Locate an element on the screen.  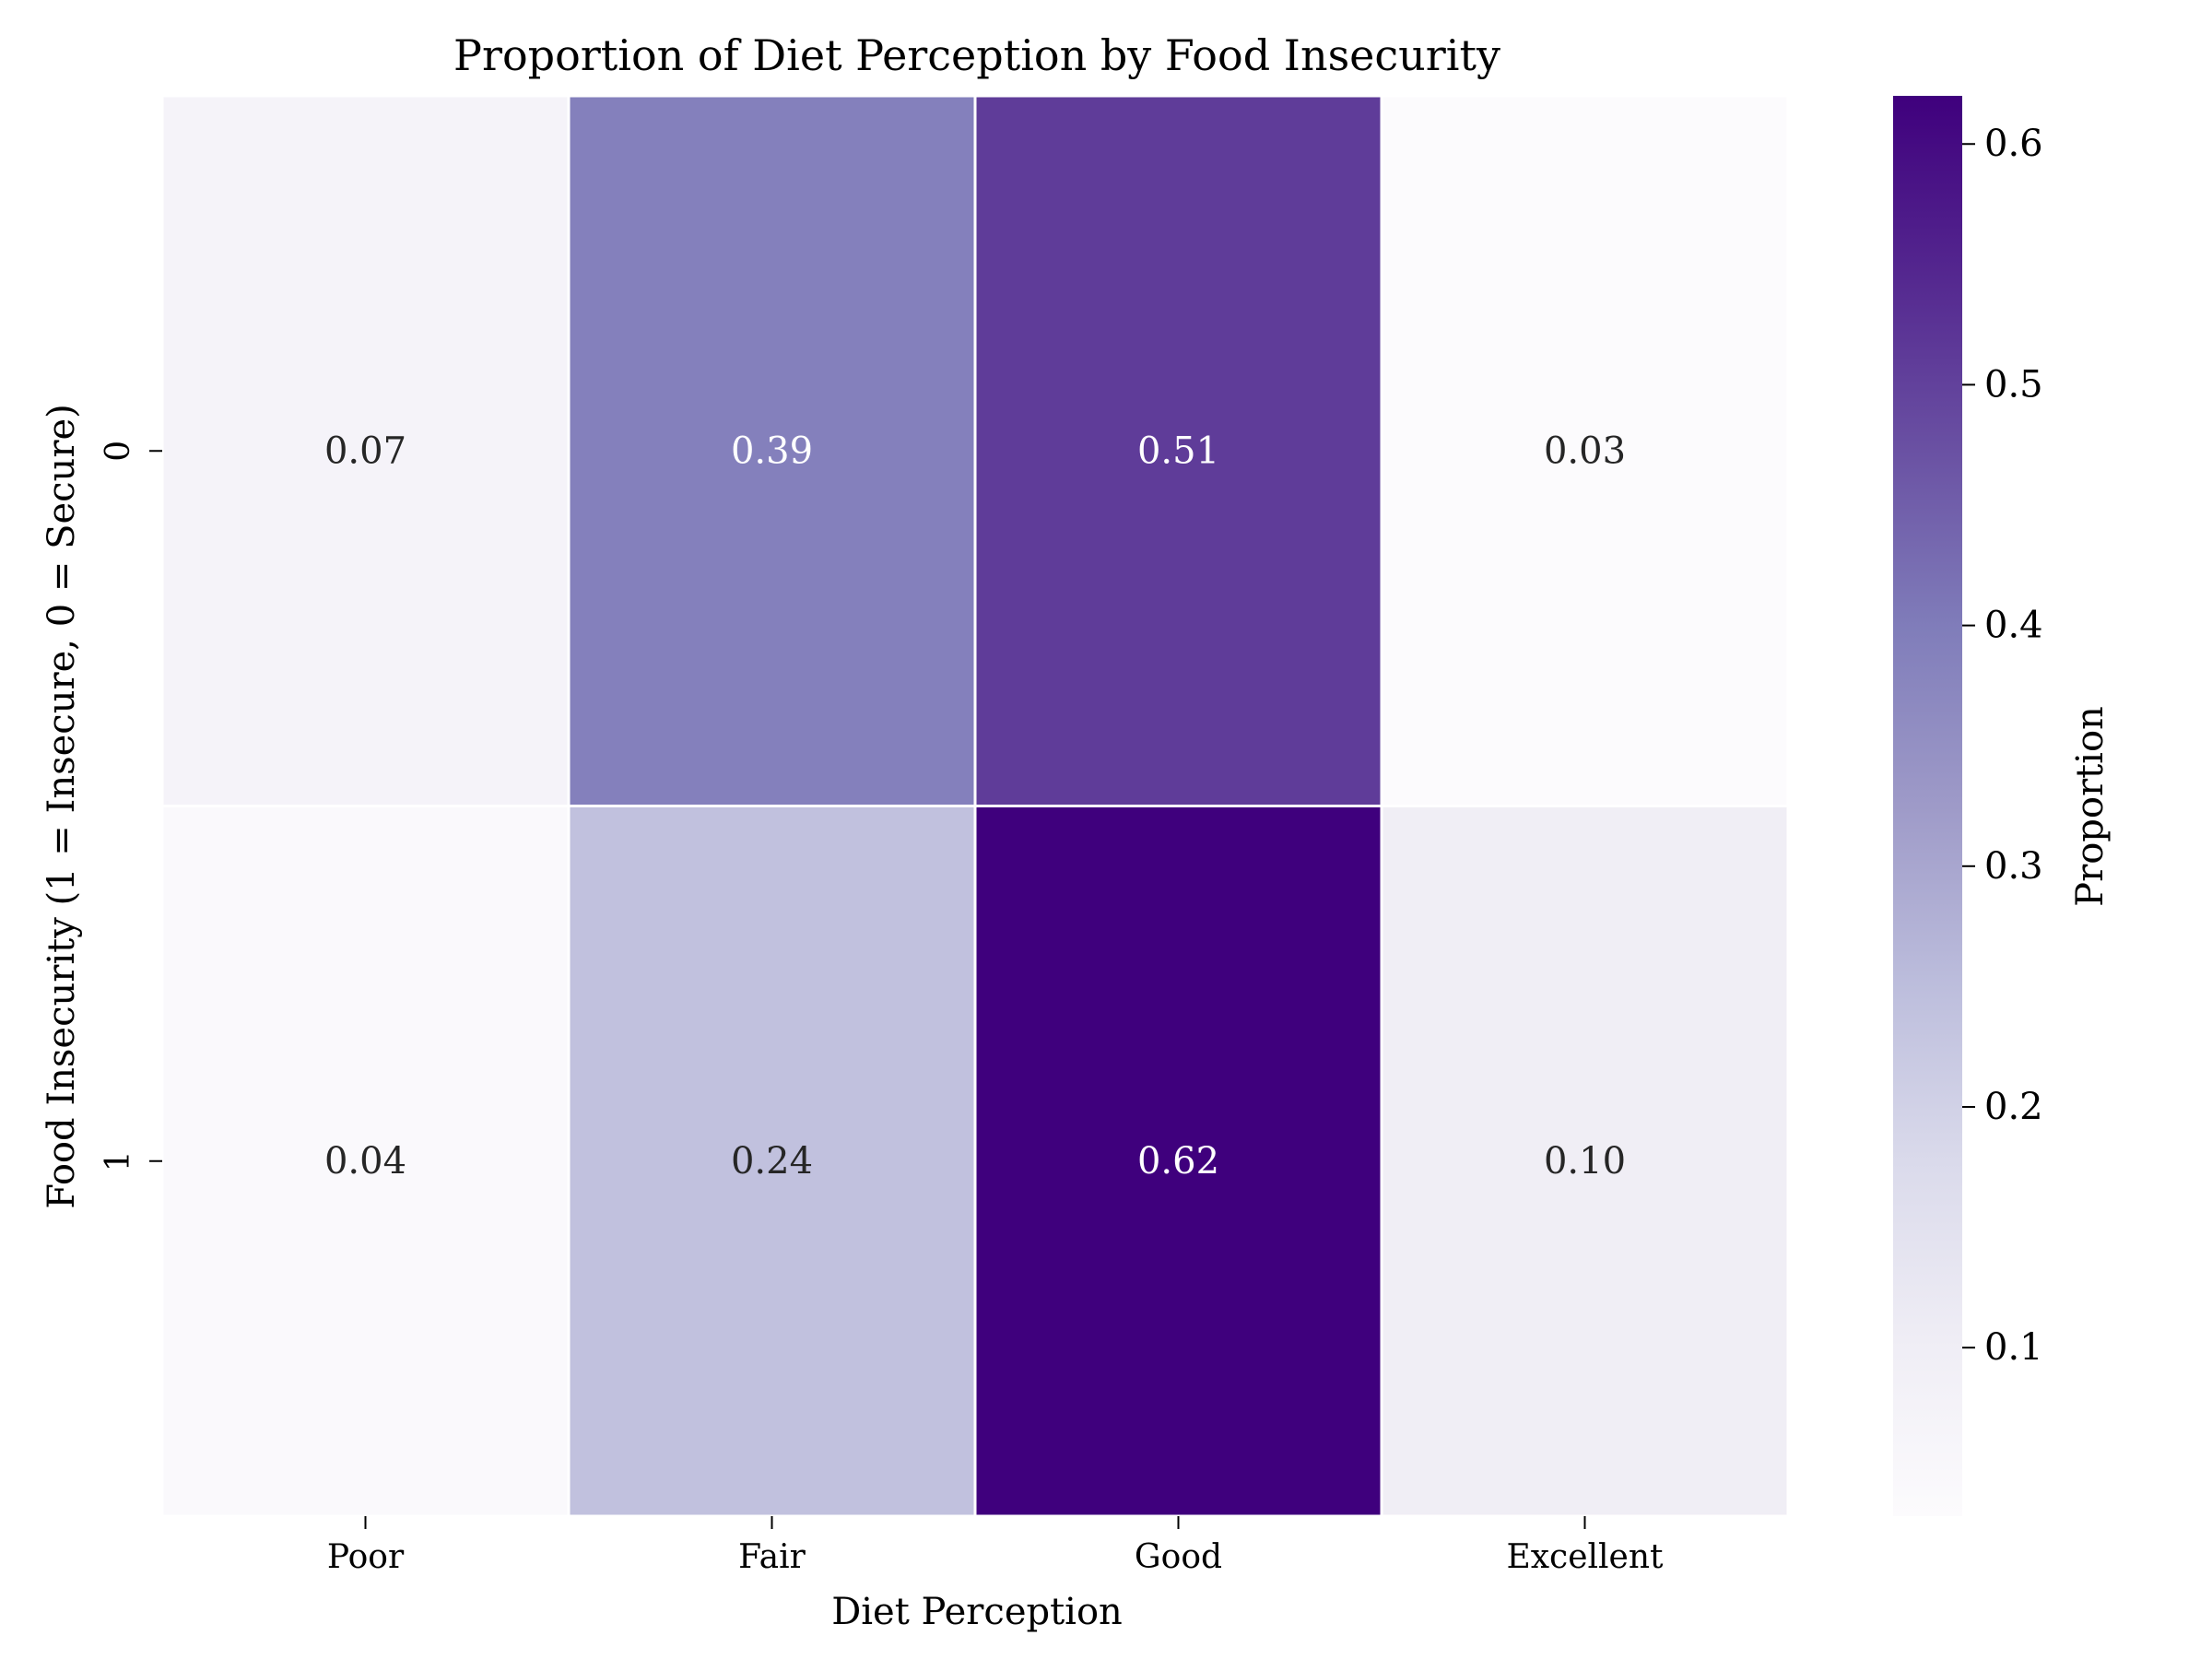
heatmap-cell-value: 0.39 is located at coordinates (772, 450).